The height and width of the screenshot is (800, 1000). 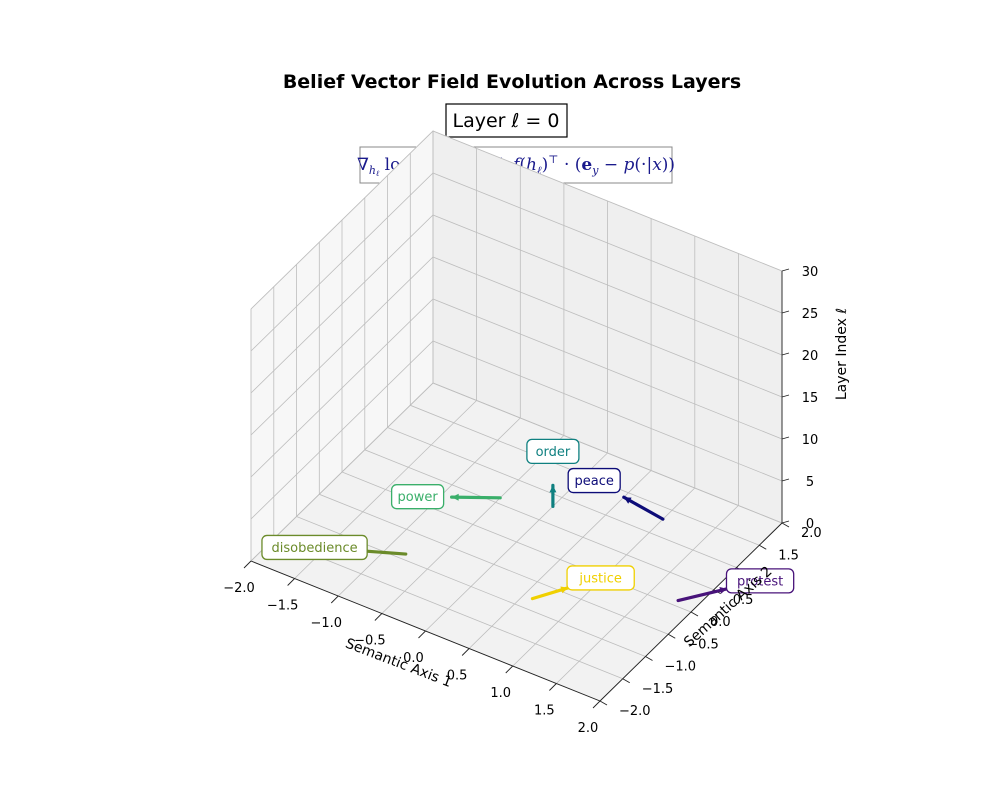 I want to click on x-tick-label: 0.0, so click(x=413, y=658).